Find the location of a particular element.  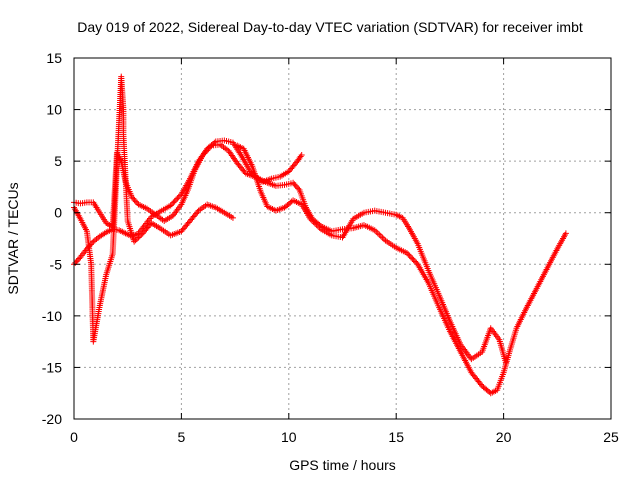

x-axis-label: GPS time / hours is located at coordinates (342, 465).